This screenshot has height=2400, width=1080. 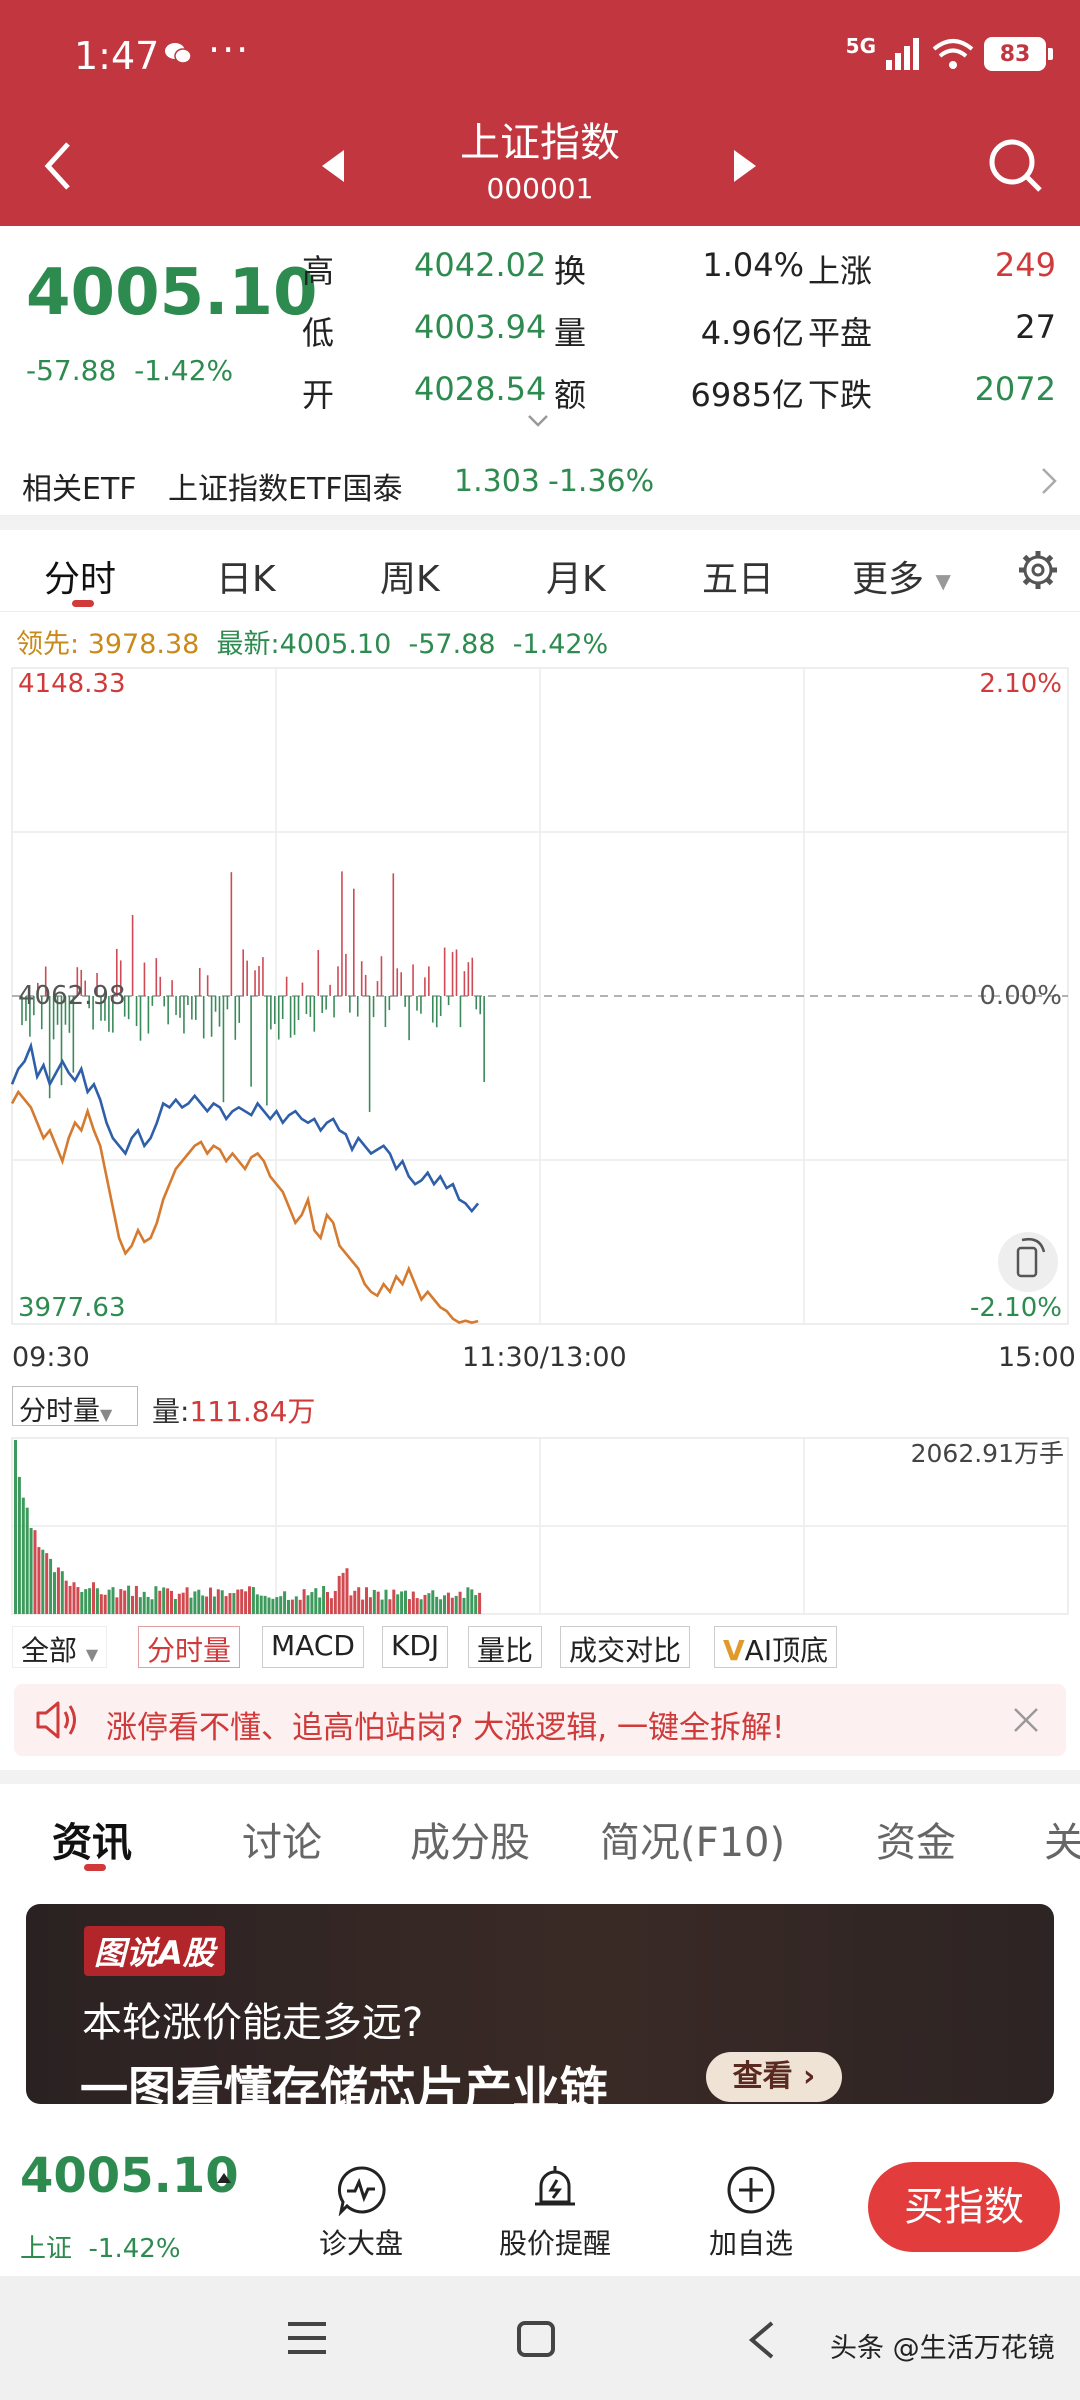 I want to click on bottom-percent: -1.42%, so click(x=134, y=2249).